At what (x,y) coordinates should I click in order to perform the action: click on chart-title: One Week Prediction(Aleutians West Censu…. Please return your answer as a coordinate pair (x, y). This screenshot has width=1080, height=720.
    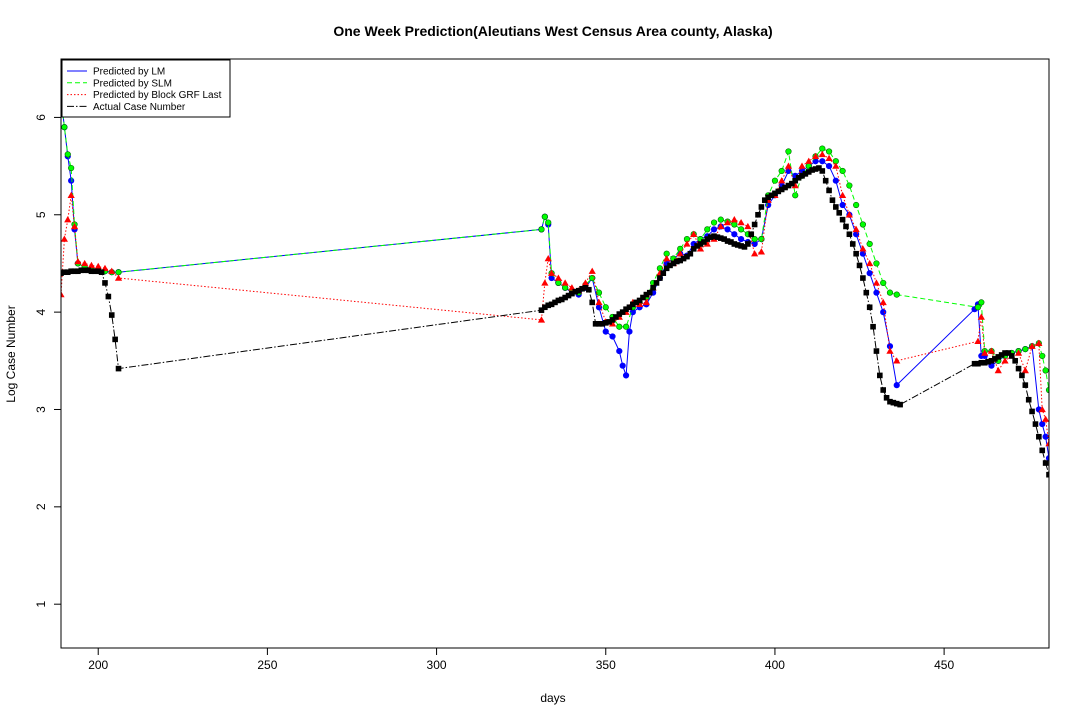
    Looking at the image, I should click on (552, 31).